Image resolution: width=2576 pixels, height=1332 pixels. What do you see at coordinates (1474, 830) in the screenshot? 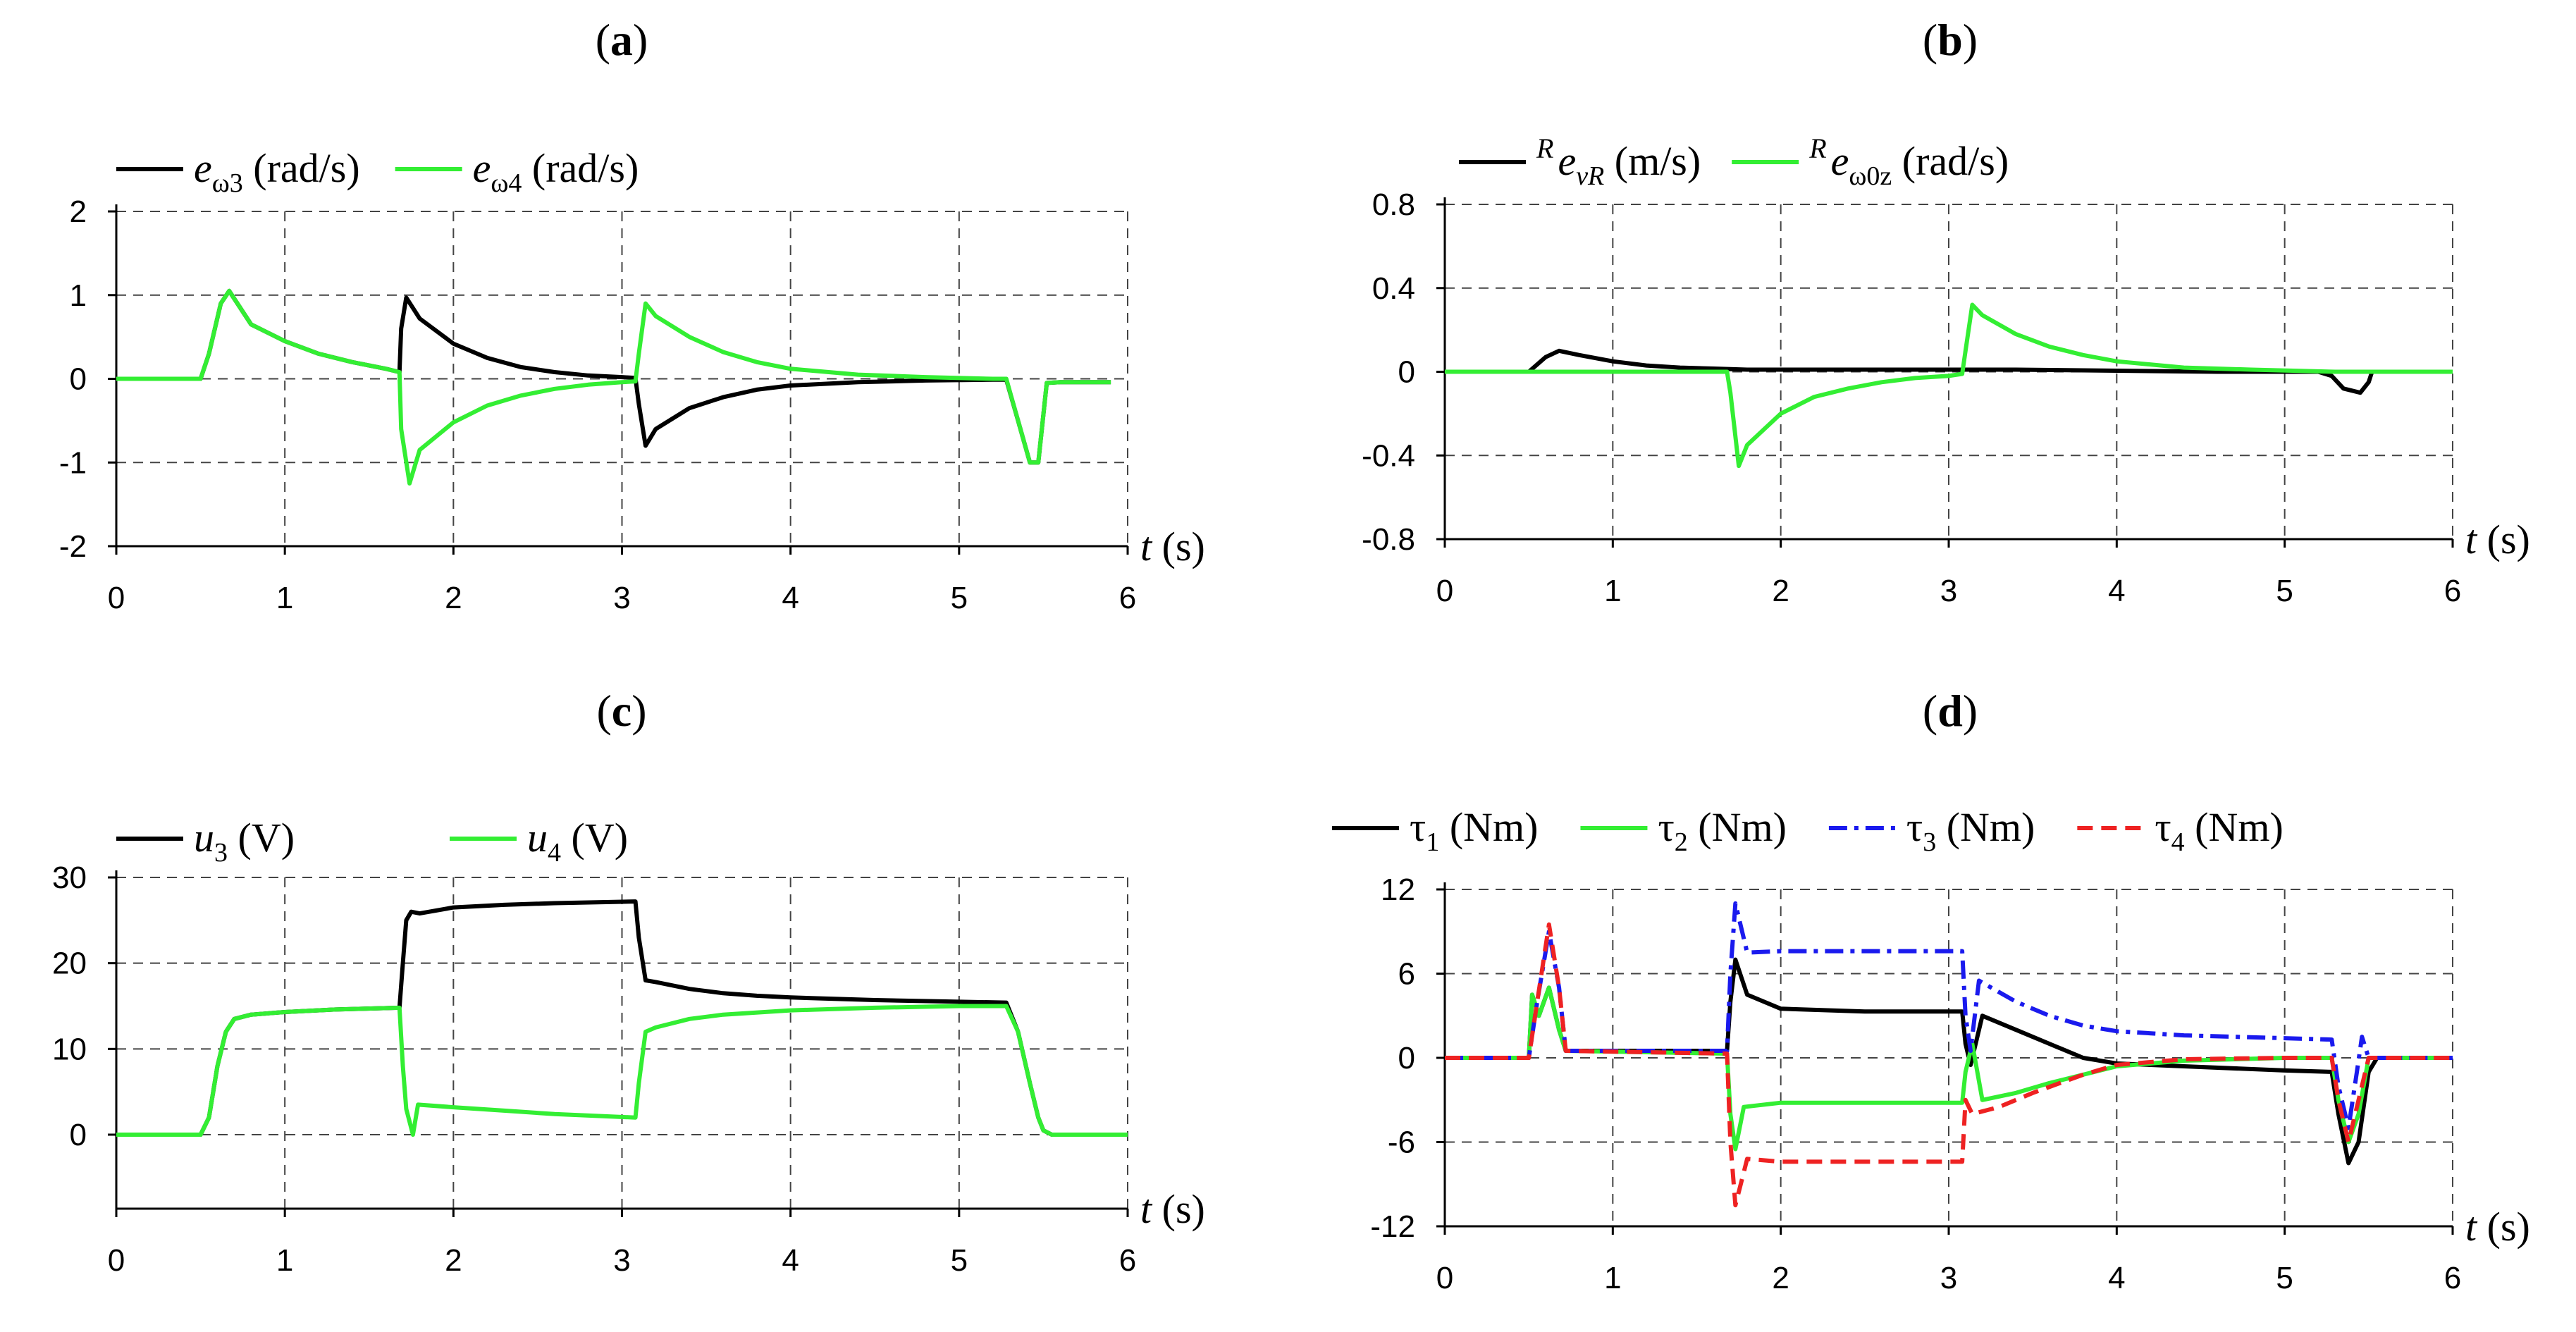
I see `legend-label: τ1 (Nm)` at bounding box center [1474, 830].